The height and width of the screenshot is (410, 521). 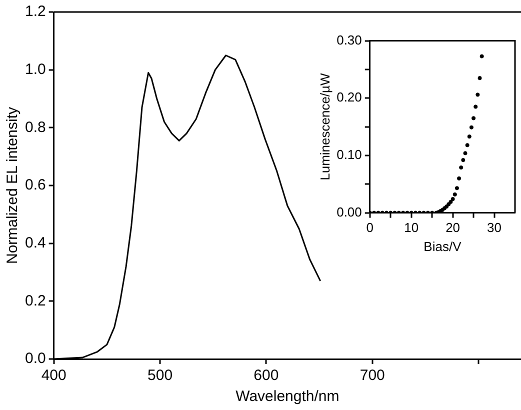 I want to click on y-tick-label: 1.2, so click(x=35, y=11).